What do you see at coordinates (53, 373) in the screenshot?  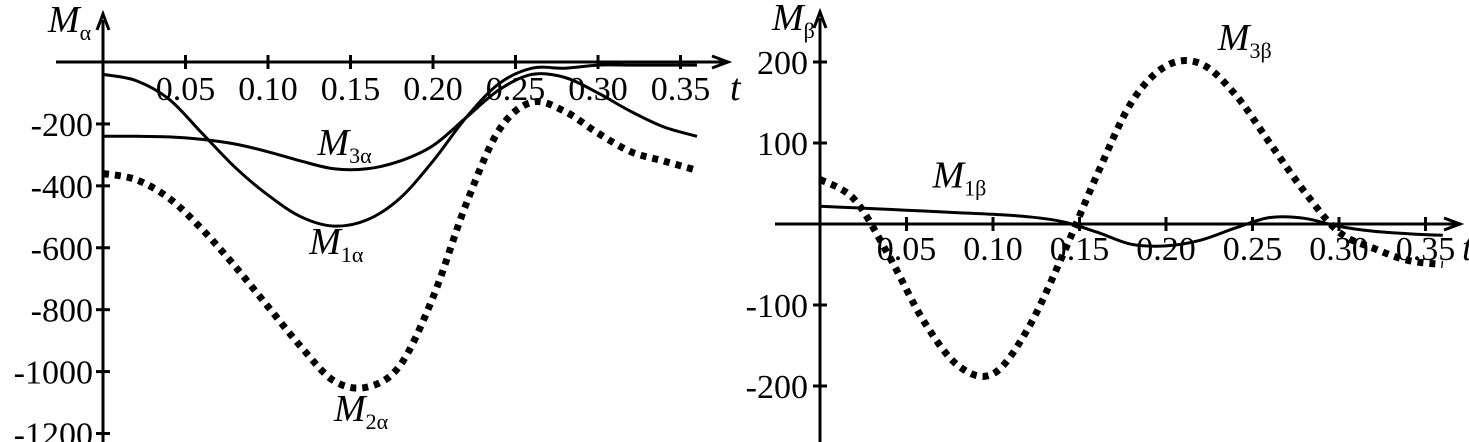 I see `y-tick-label: -1000` at bounding box center [53, 373].